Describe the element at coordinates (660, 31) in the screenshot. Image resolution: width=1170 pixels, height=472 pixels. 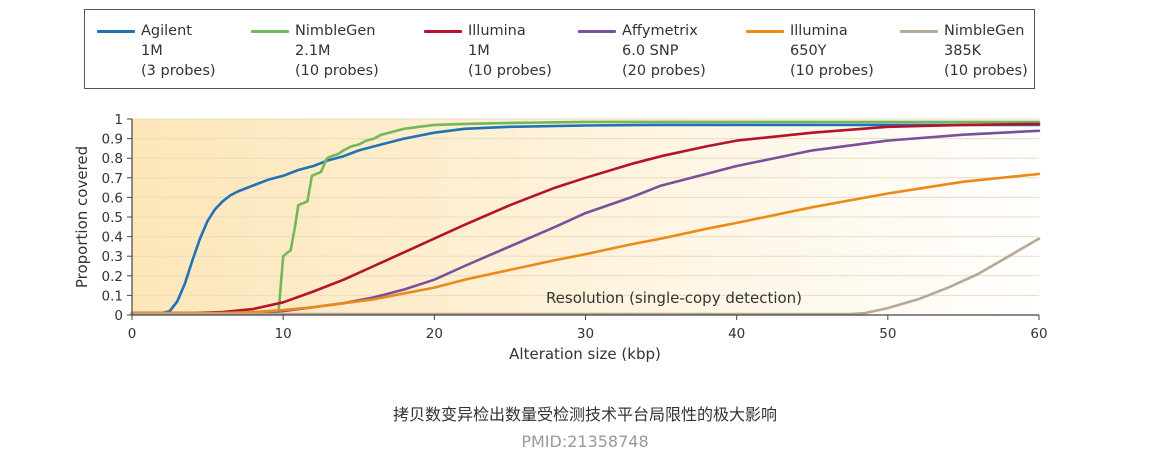
I see `legend-label-line: Affymetrix` at that location.